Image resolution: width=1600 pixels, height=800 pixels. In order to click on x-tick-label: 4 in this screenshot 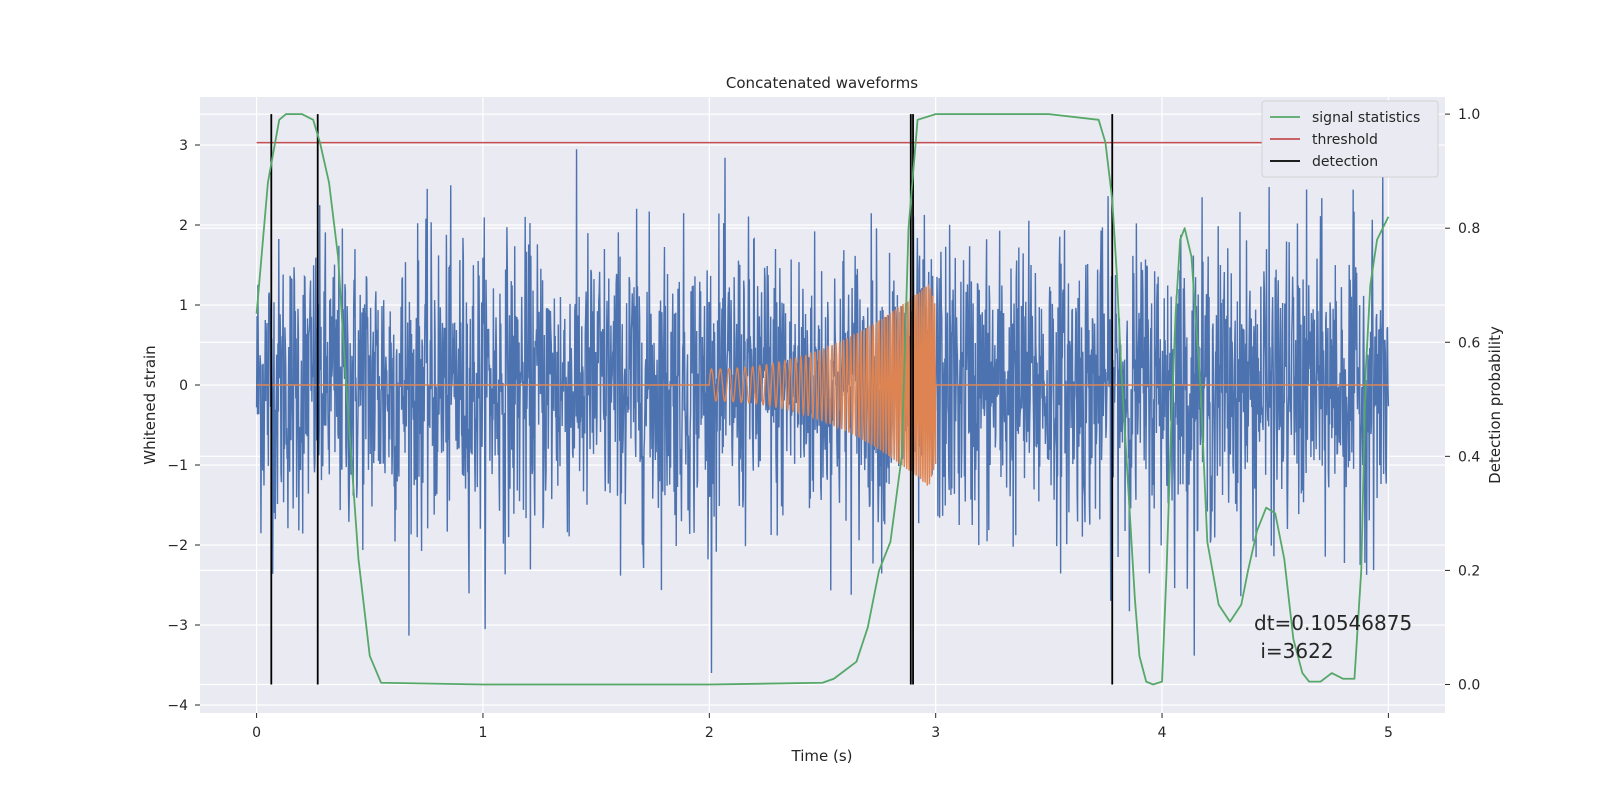, I will do `click(1162, 733)`.